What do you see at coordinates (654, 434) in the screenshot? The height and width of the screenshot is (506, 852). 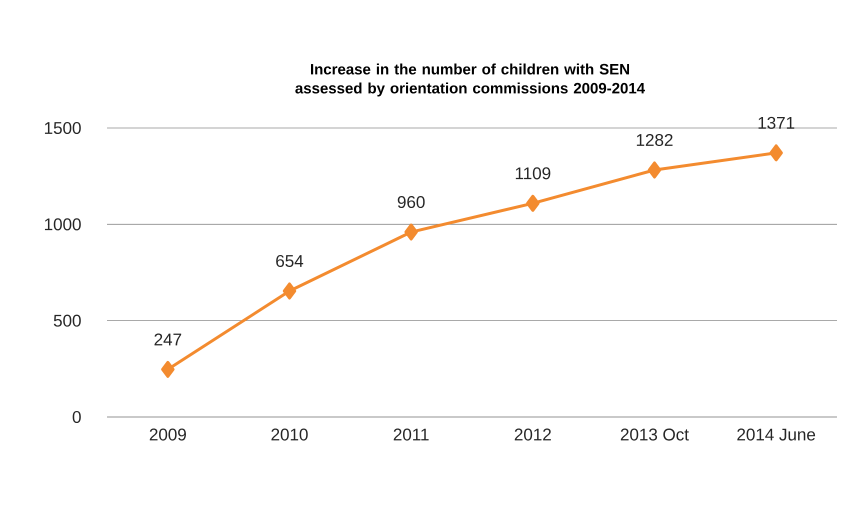 I see `x-tick-label: 2013 Oct` at bounding box center [654, 434].